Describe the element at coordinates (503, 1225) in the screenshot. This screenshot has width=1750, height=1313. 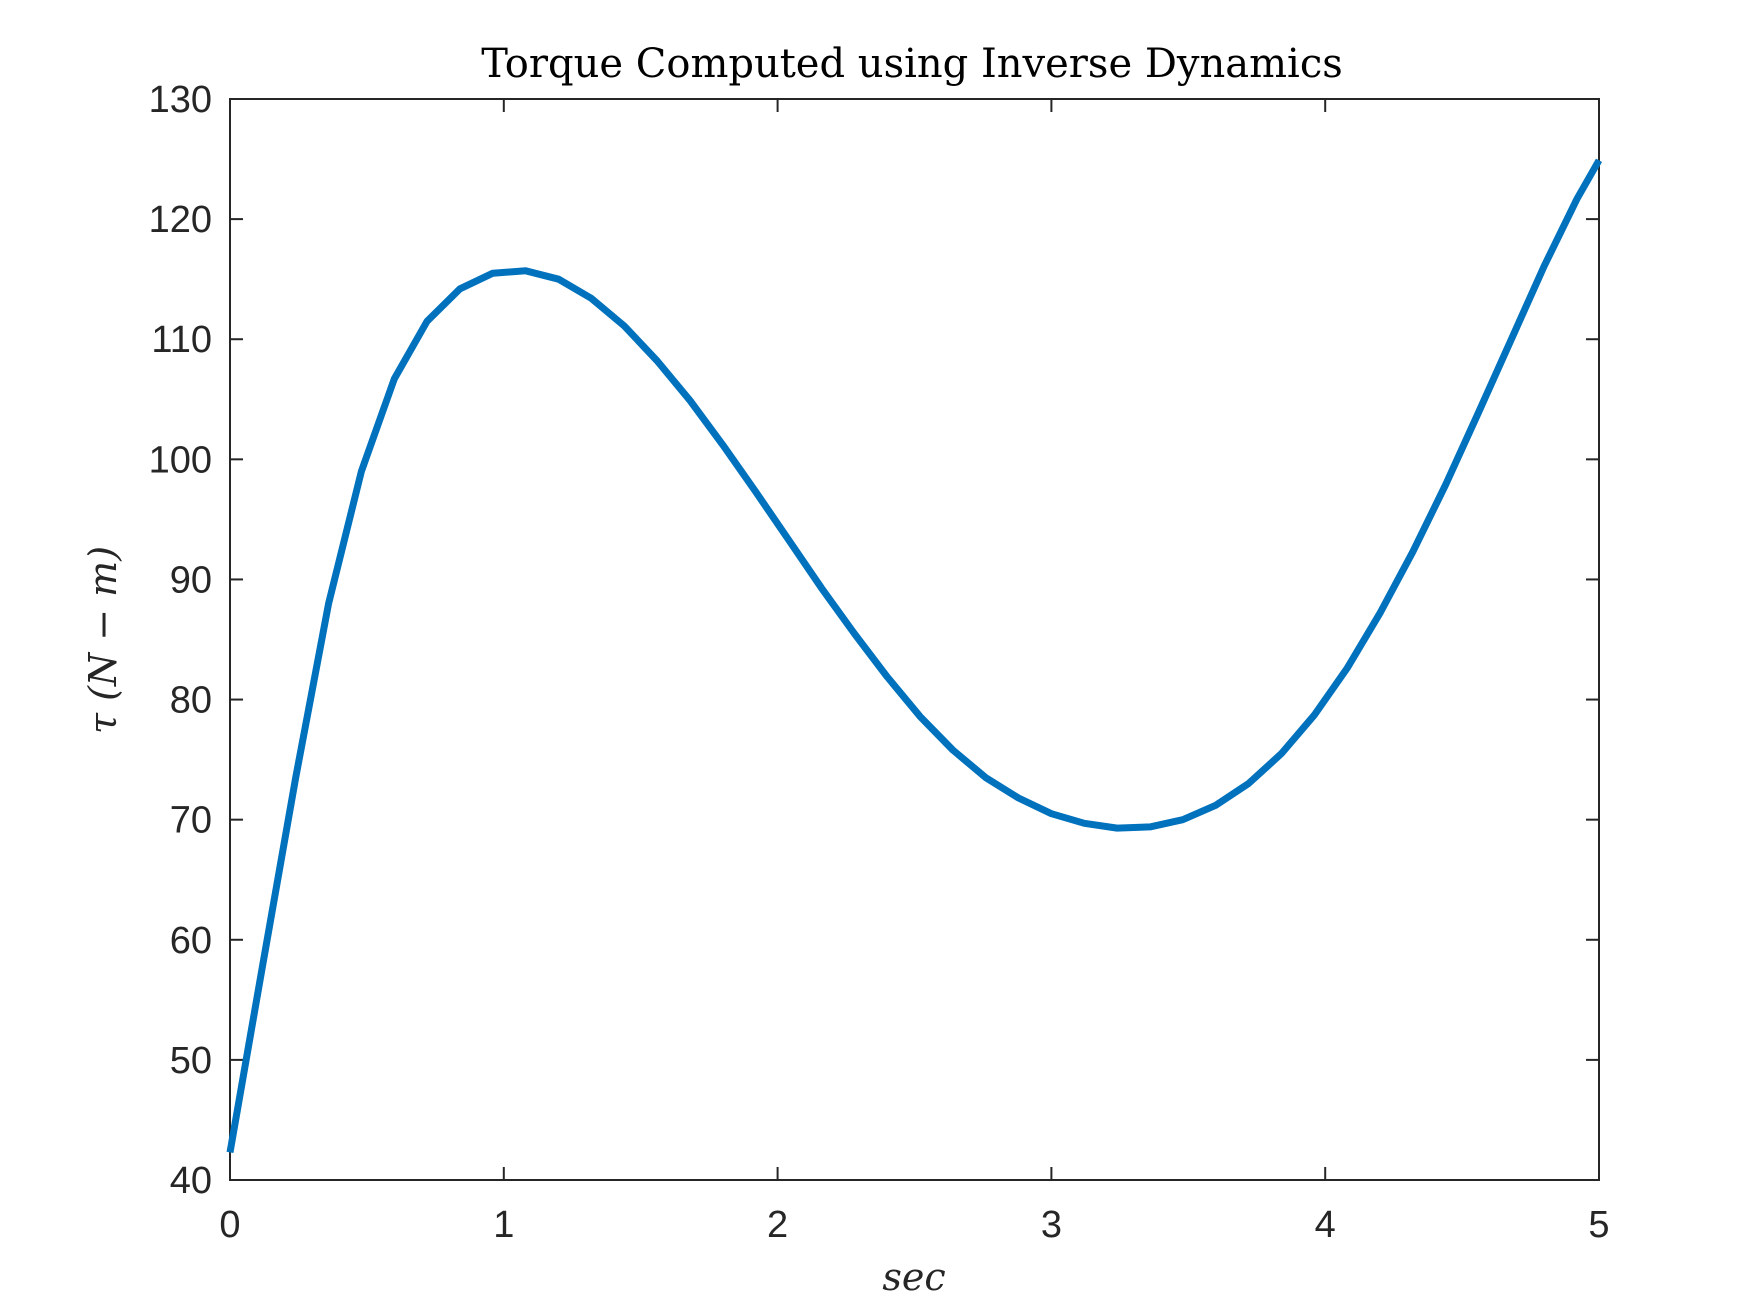
I see `x-tick-label: 1` at that location.